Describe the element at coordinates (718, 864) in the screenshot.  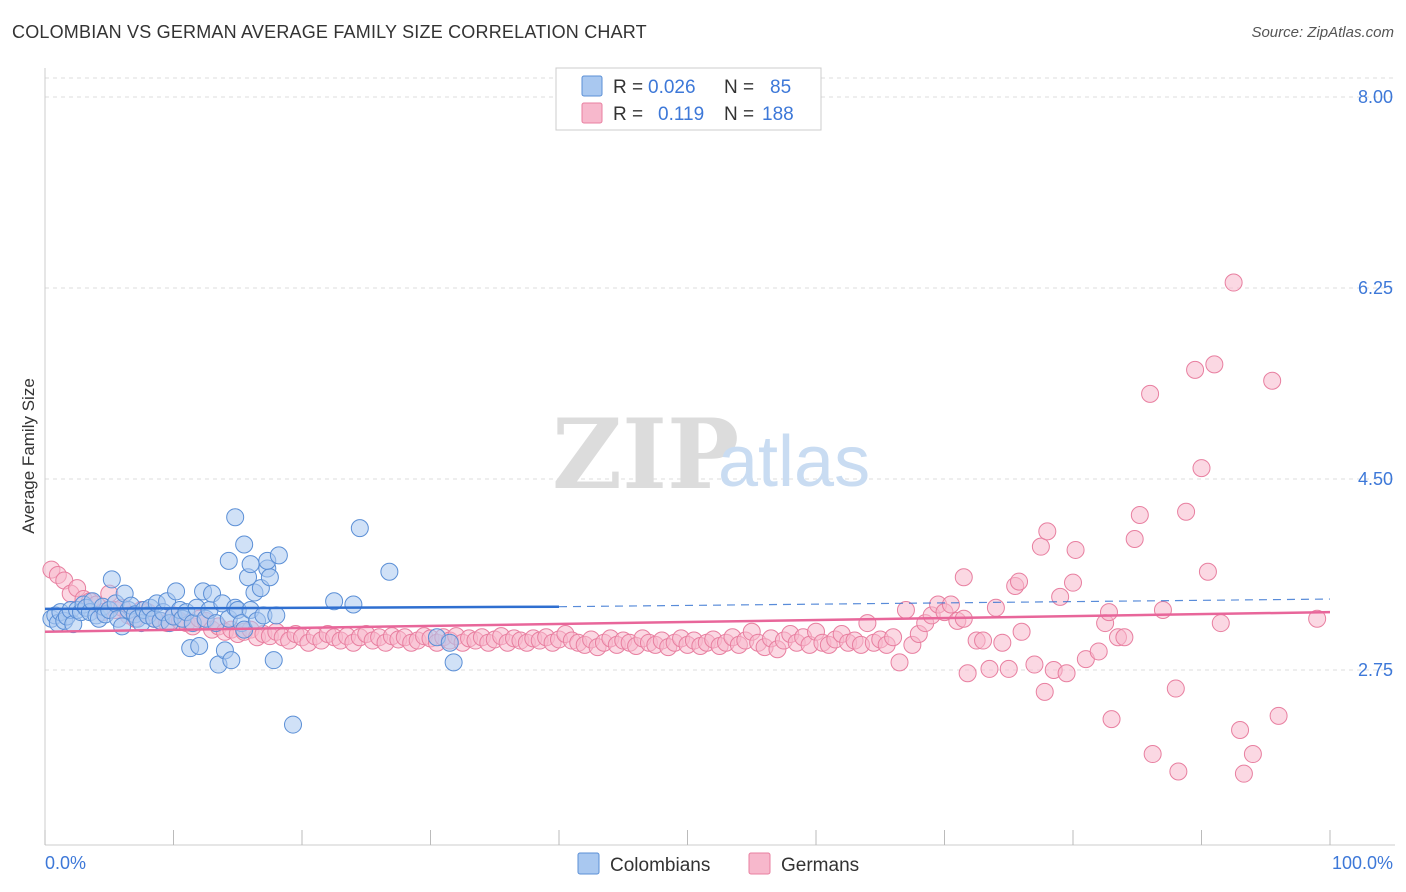
I see `bottom-legend: Colombians Germans` at that location.